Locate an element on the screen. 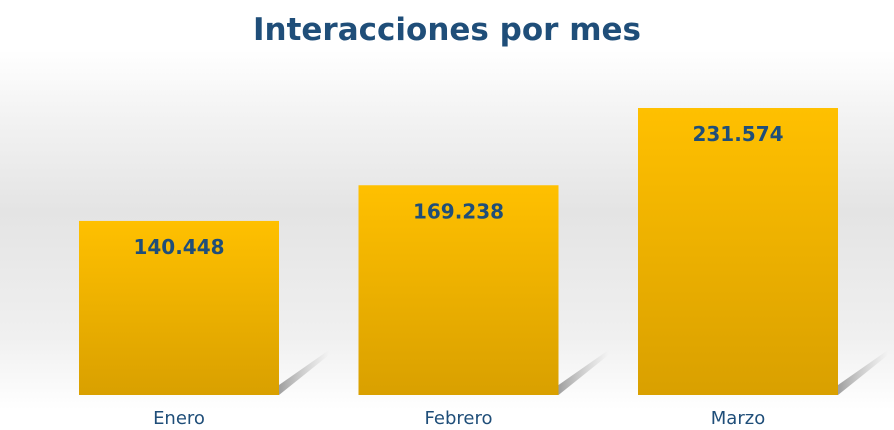  x-tick-label: Marzo is located at coordinates (738, 418).